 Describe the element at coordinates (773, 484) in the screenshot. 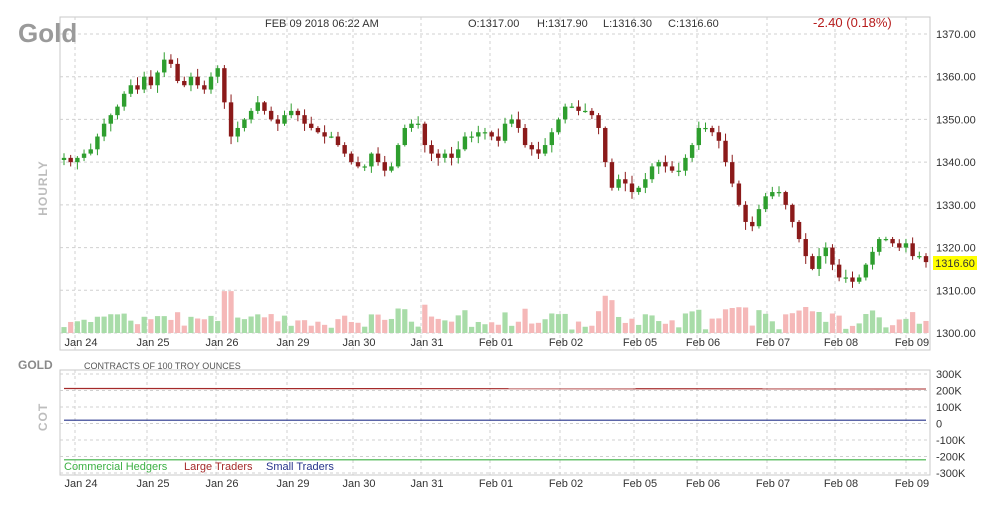

I see `cot-time-tick-label: Feb 07` at that location.